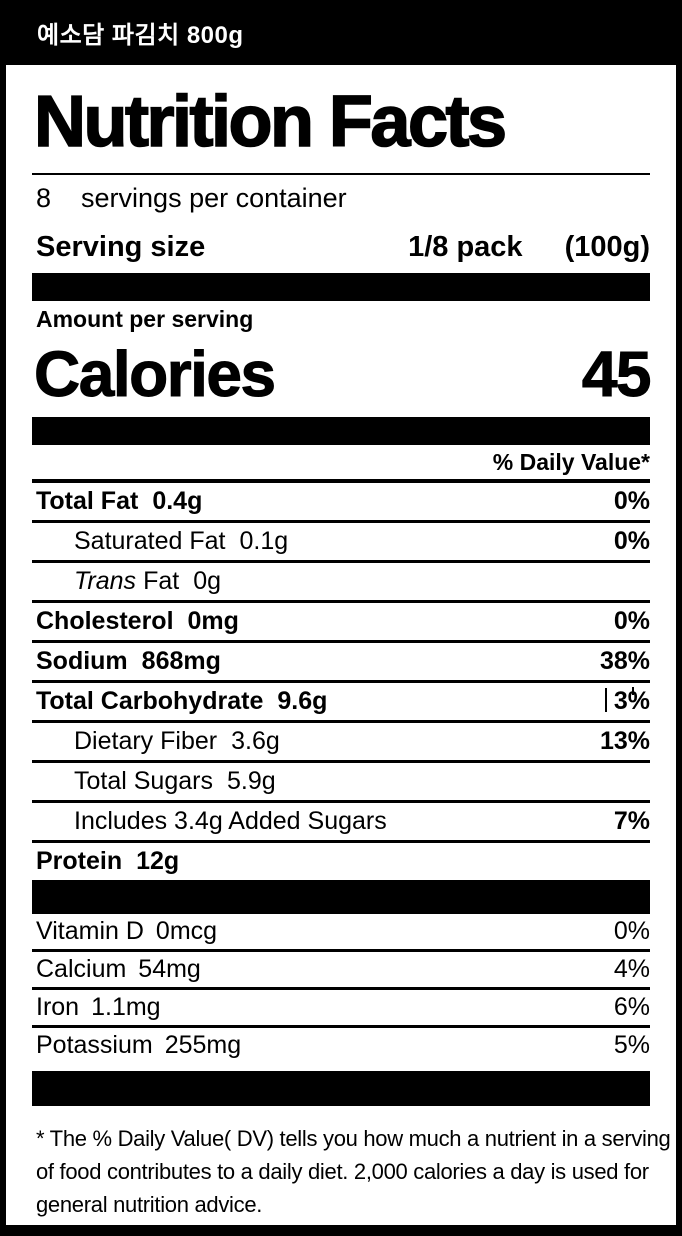 The height and width of the screenshot is (1236, 682). Describe the element at coordinates (140, 35) in the screenshot. I see `product-title: 예소담 파김치 800g` at that location.